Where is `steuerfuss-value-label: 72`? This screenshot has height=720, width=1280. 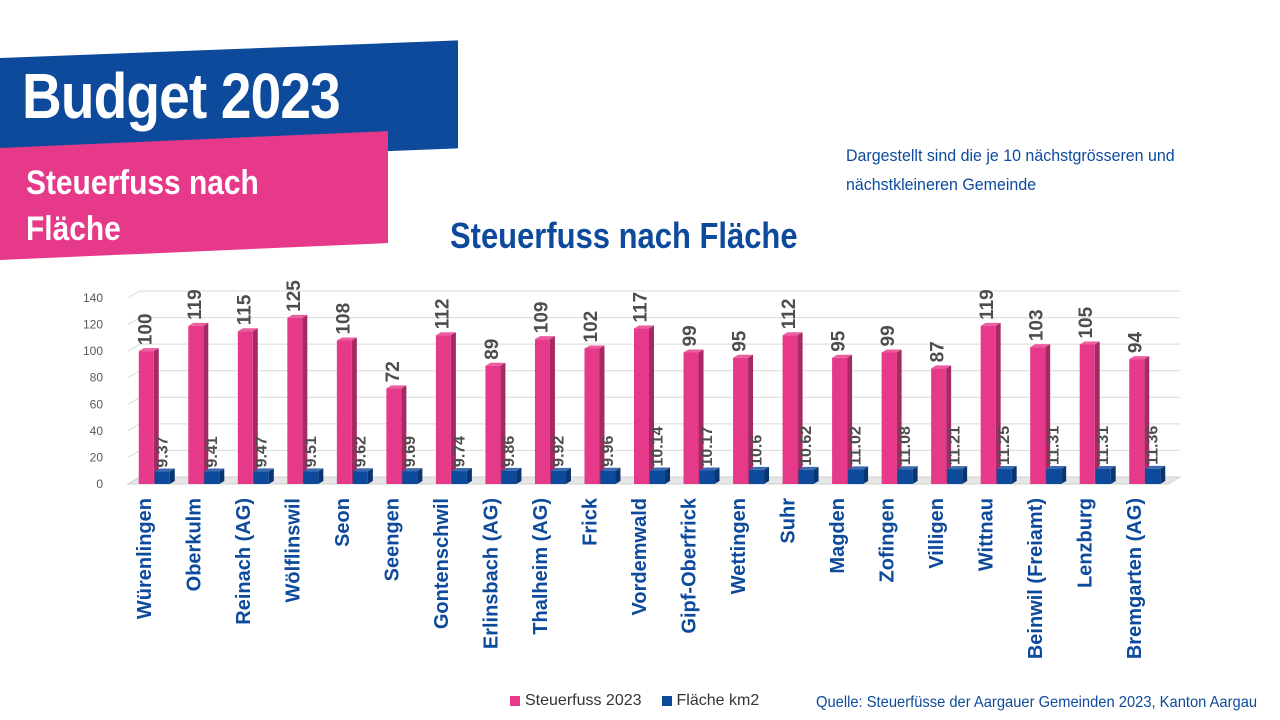
steuerfuss-value-label: 72 is located at coordinates (393, 371).